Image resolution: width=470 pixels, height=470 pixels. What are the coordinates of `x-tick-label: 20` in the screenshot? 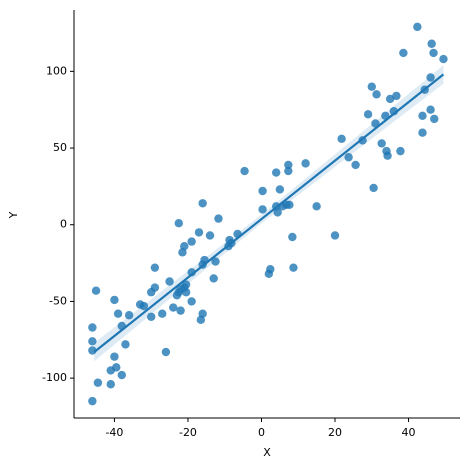 It's located at (335, 432).